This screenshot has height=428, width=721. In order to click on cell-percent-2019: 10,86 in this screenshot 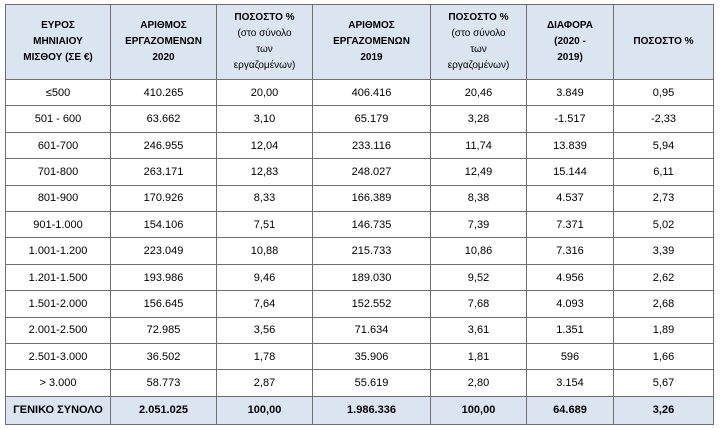, I will do `click(478, 251)`.